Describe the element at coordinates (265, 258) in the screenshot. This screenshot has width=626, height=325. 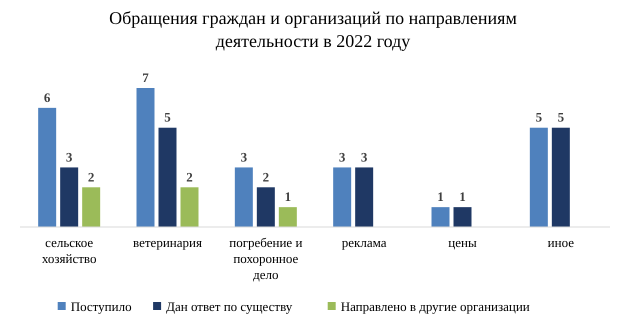
I see `x-tick-label: погребение и похоронное дело` at that location.